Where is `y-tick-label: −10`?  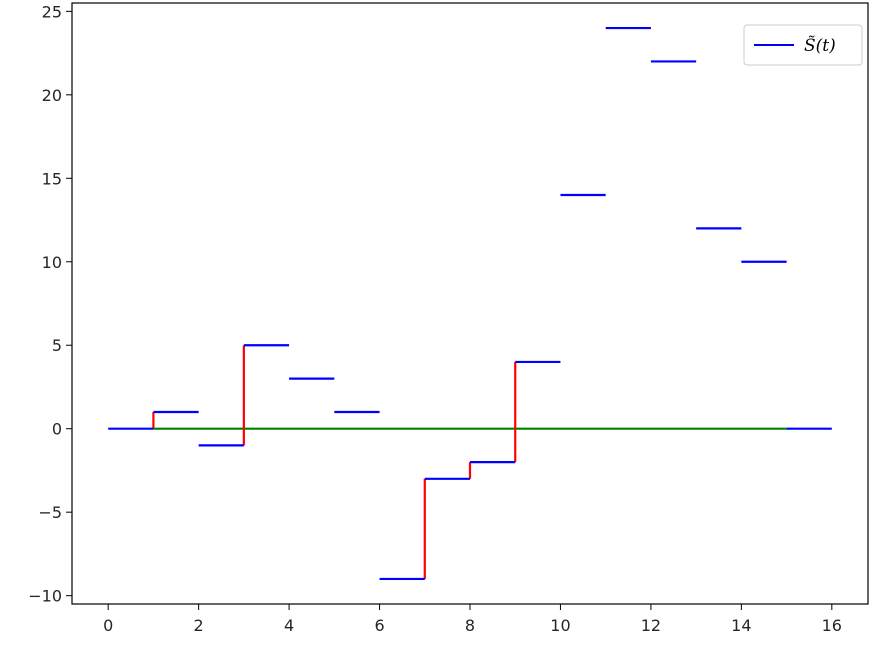
y-tick-label: −10 is located at coordinates (45, 596).